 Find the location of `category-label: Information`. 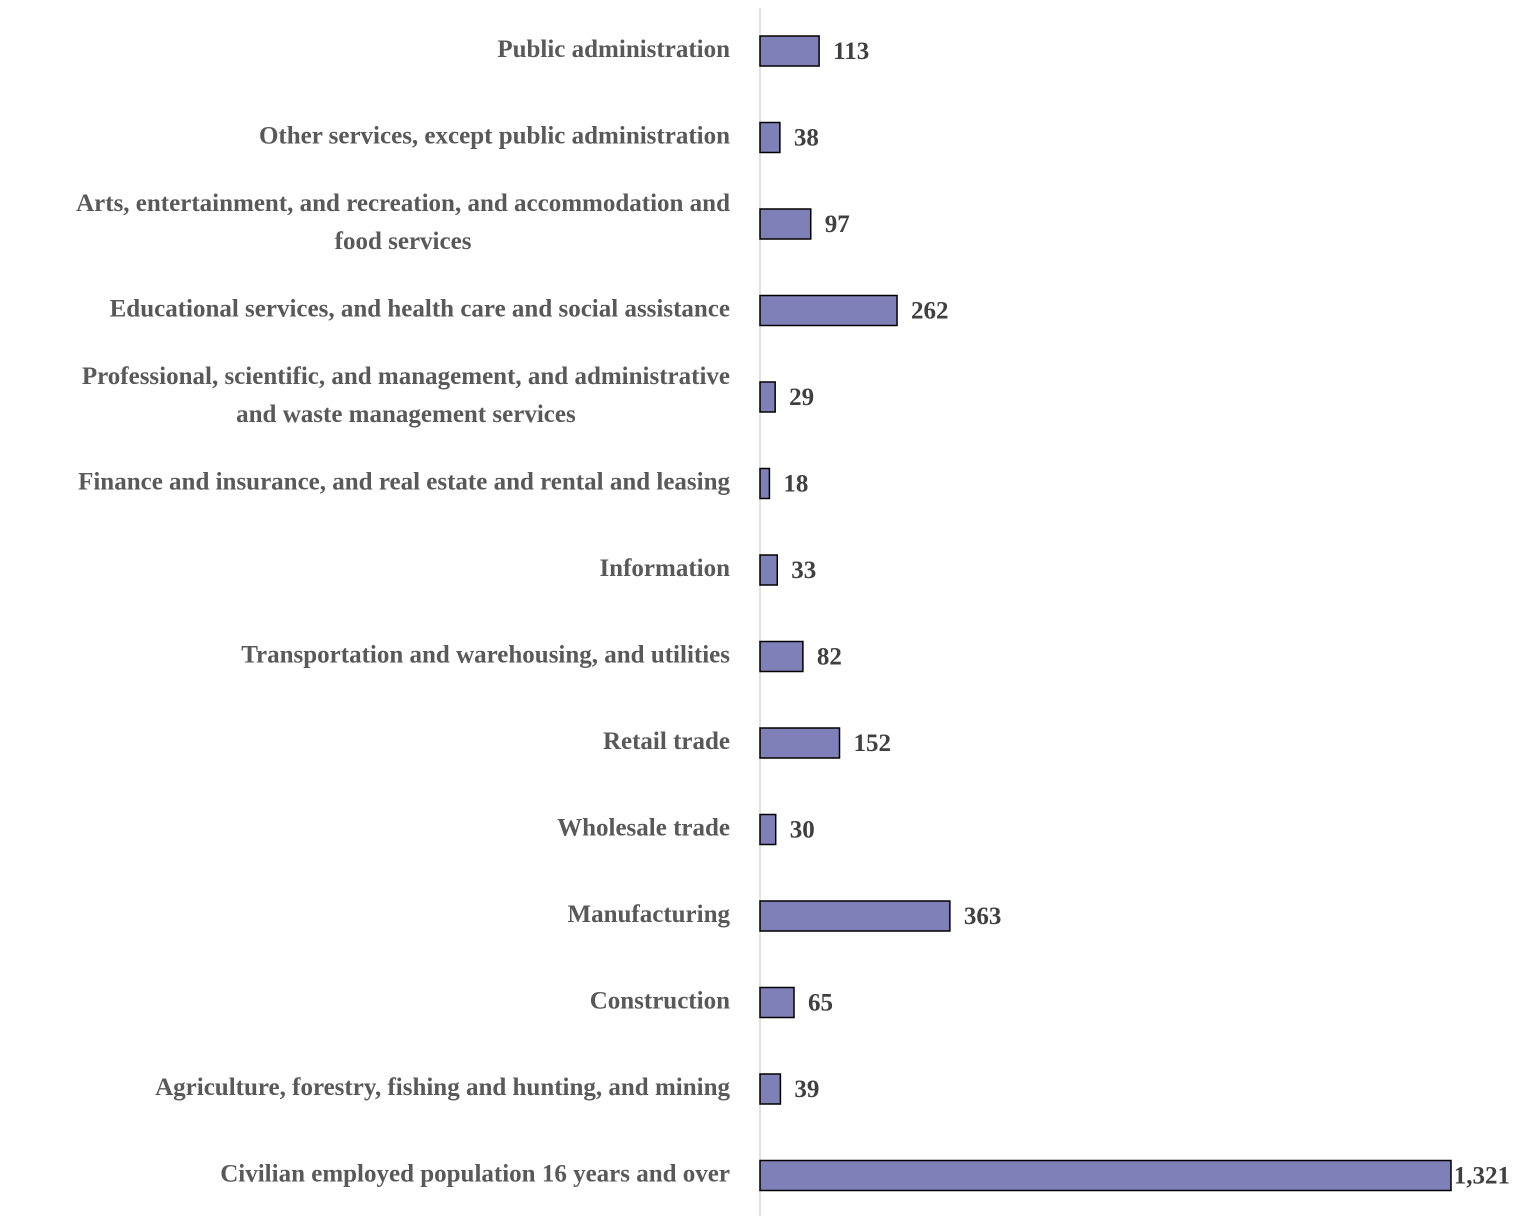

category-label: Information is located at coordinates (664, 568).